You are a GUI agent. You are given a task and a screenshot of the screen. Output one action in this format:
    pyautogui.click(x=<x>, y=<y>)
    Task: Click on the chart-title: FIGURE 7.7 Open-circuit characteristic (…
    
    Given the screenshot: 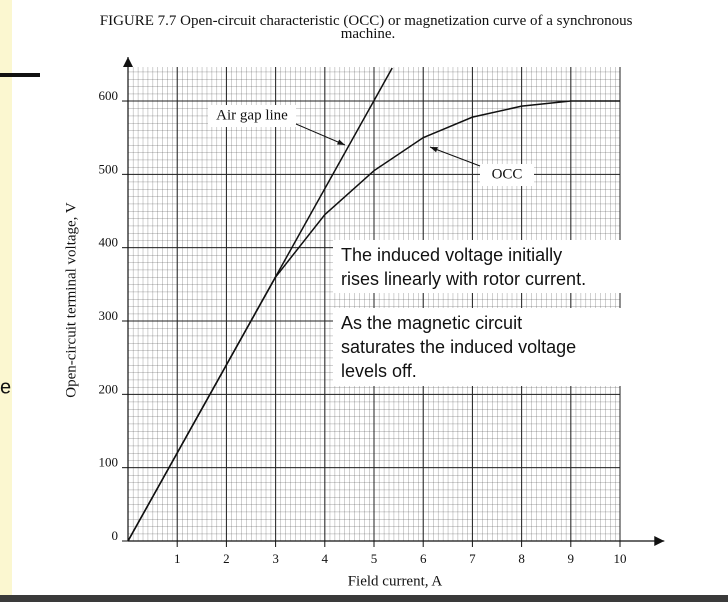 What is the action you would take?
    pyautogui.click(x=368, y=27)
    